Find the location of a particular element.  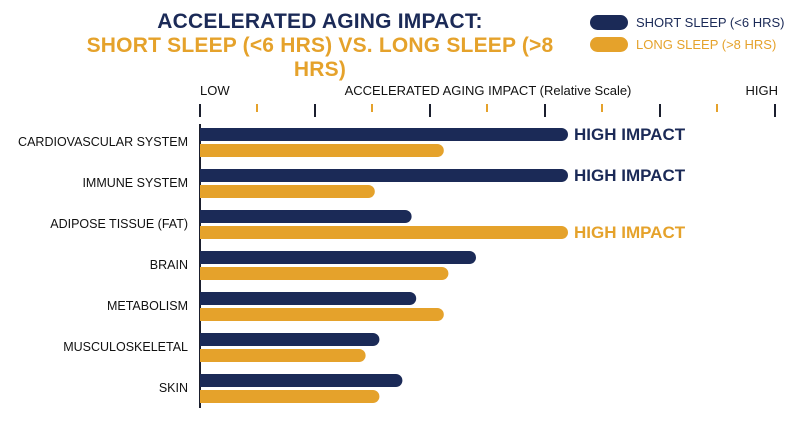

legend: SHORT SLEEP (<6 HRS) LONG SLEEP (>8 HRS) is located at coordinates (687, 34).